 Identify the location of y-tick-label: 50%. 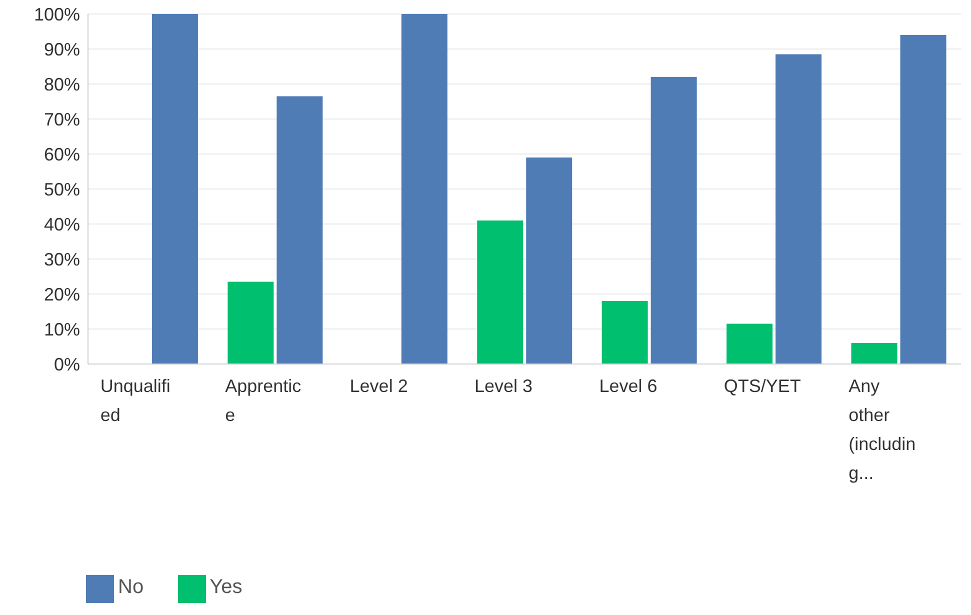
(62, 189).